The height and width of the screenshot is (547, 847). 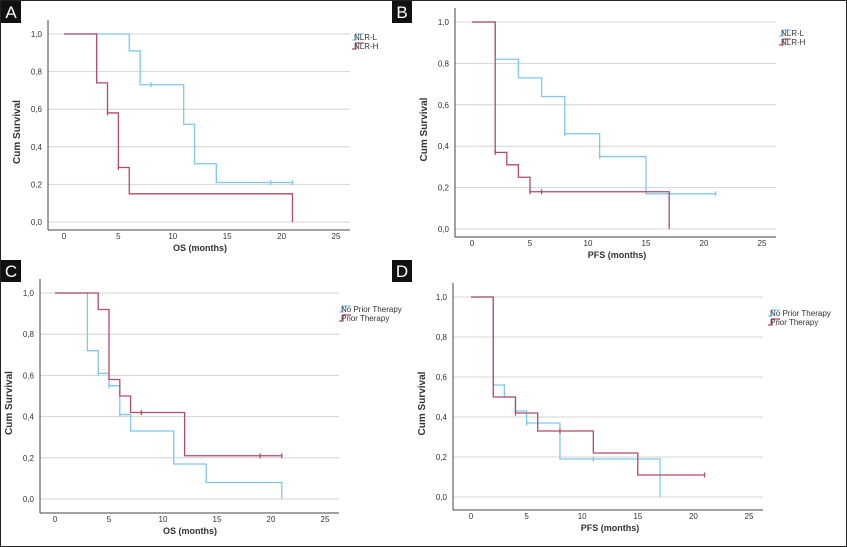 I want to click on panel-label: A, so click(x=11, y=12).